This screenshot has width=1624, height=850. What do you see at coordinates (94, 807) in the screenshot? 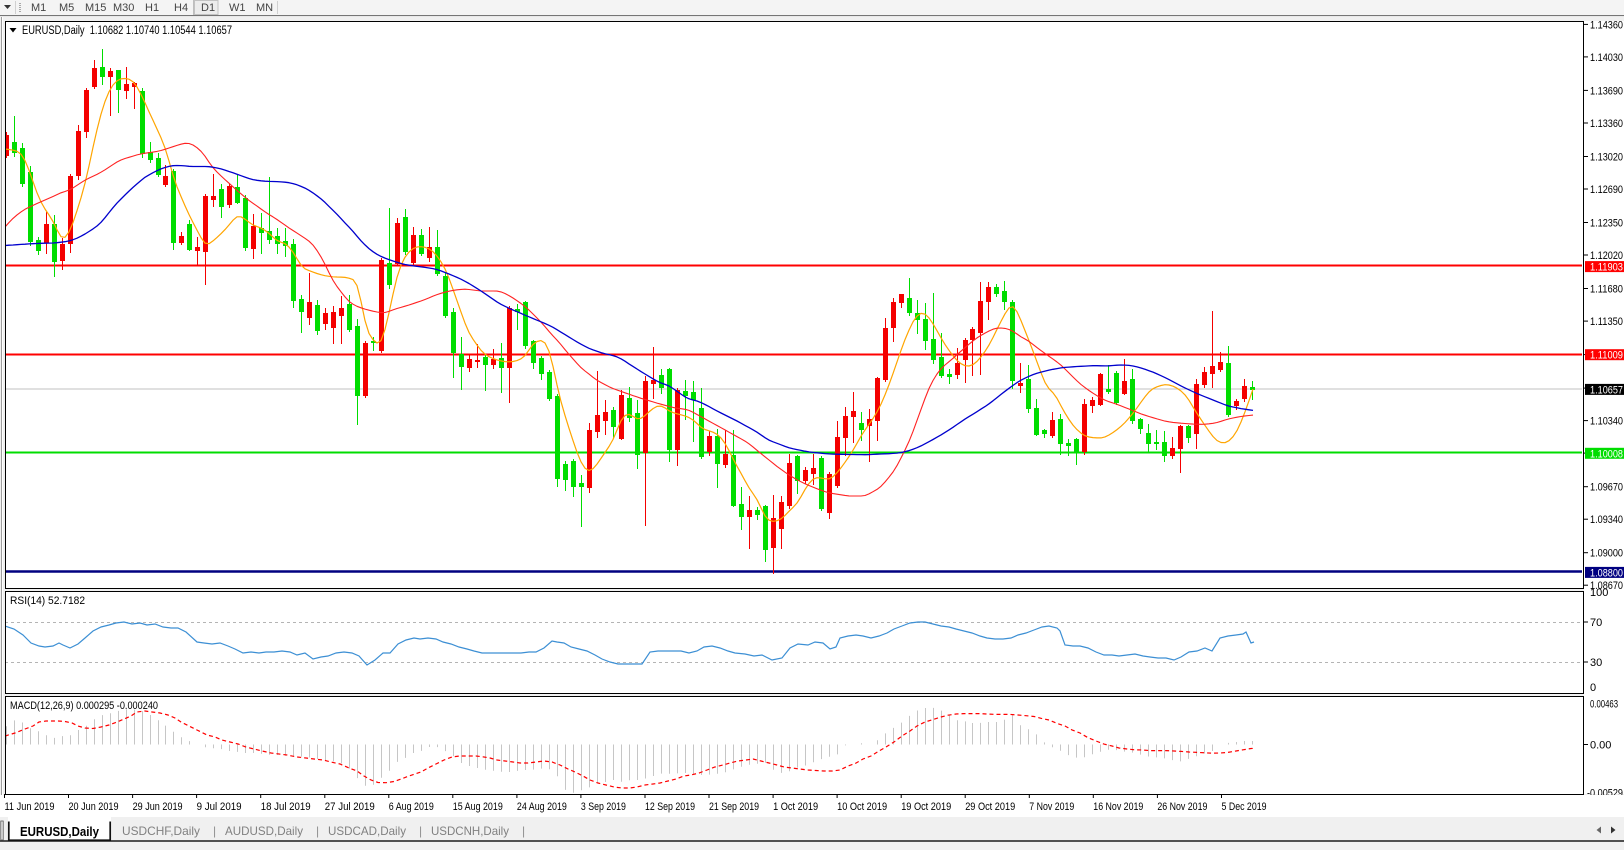
I see `svg-text: 20 Jun 2019` at bounding box center [94, 807].